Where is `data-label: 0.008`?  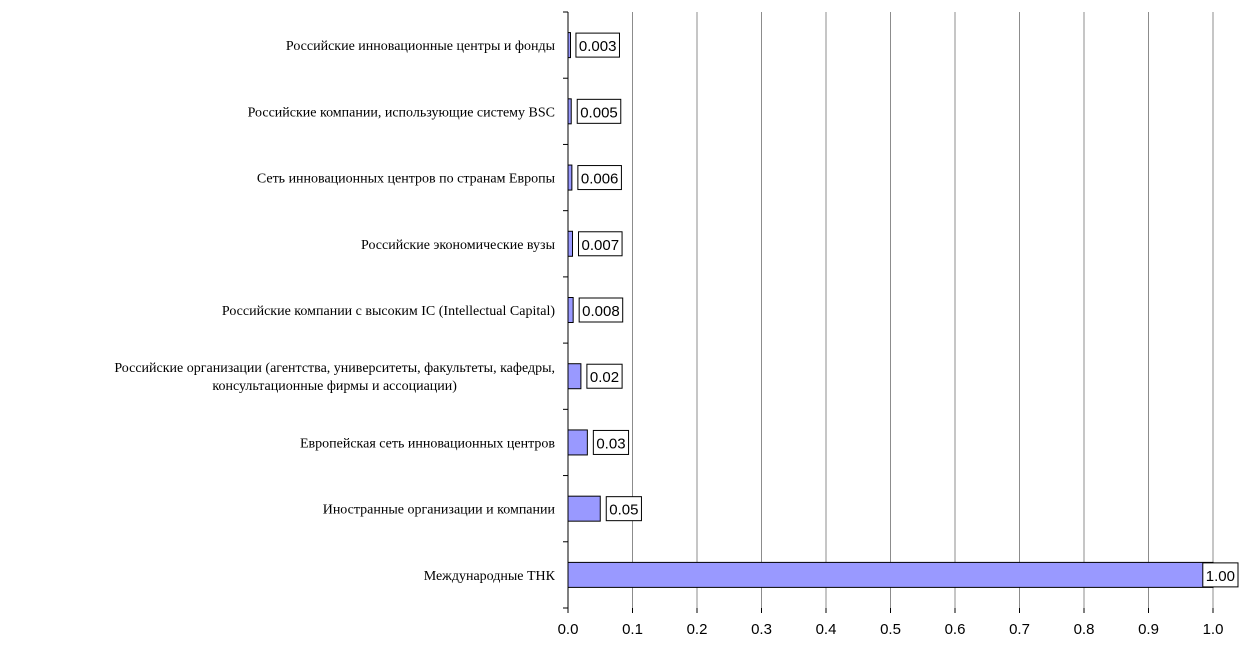
data-label: 0.008 is located at coordinates (601, 311).